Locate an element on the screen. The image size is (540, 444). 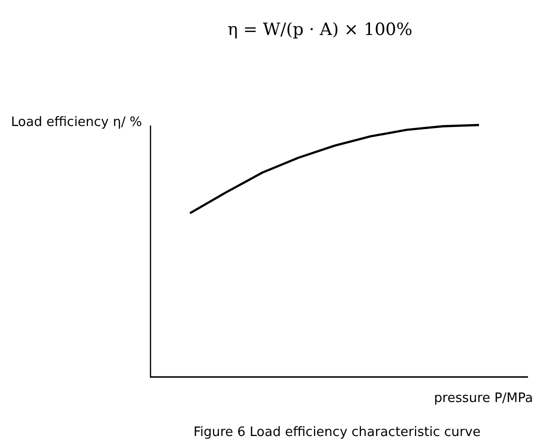
x-axis-title: pressure P/MPa is located at coordinates (483, 398).